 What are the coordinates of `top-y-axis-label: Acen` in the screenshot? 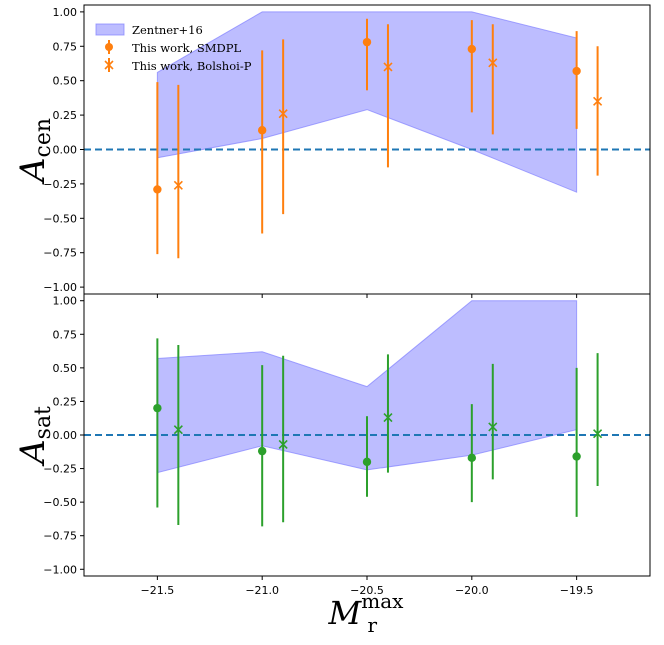 It's located at (34, 151).